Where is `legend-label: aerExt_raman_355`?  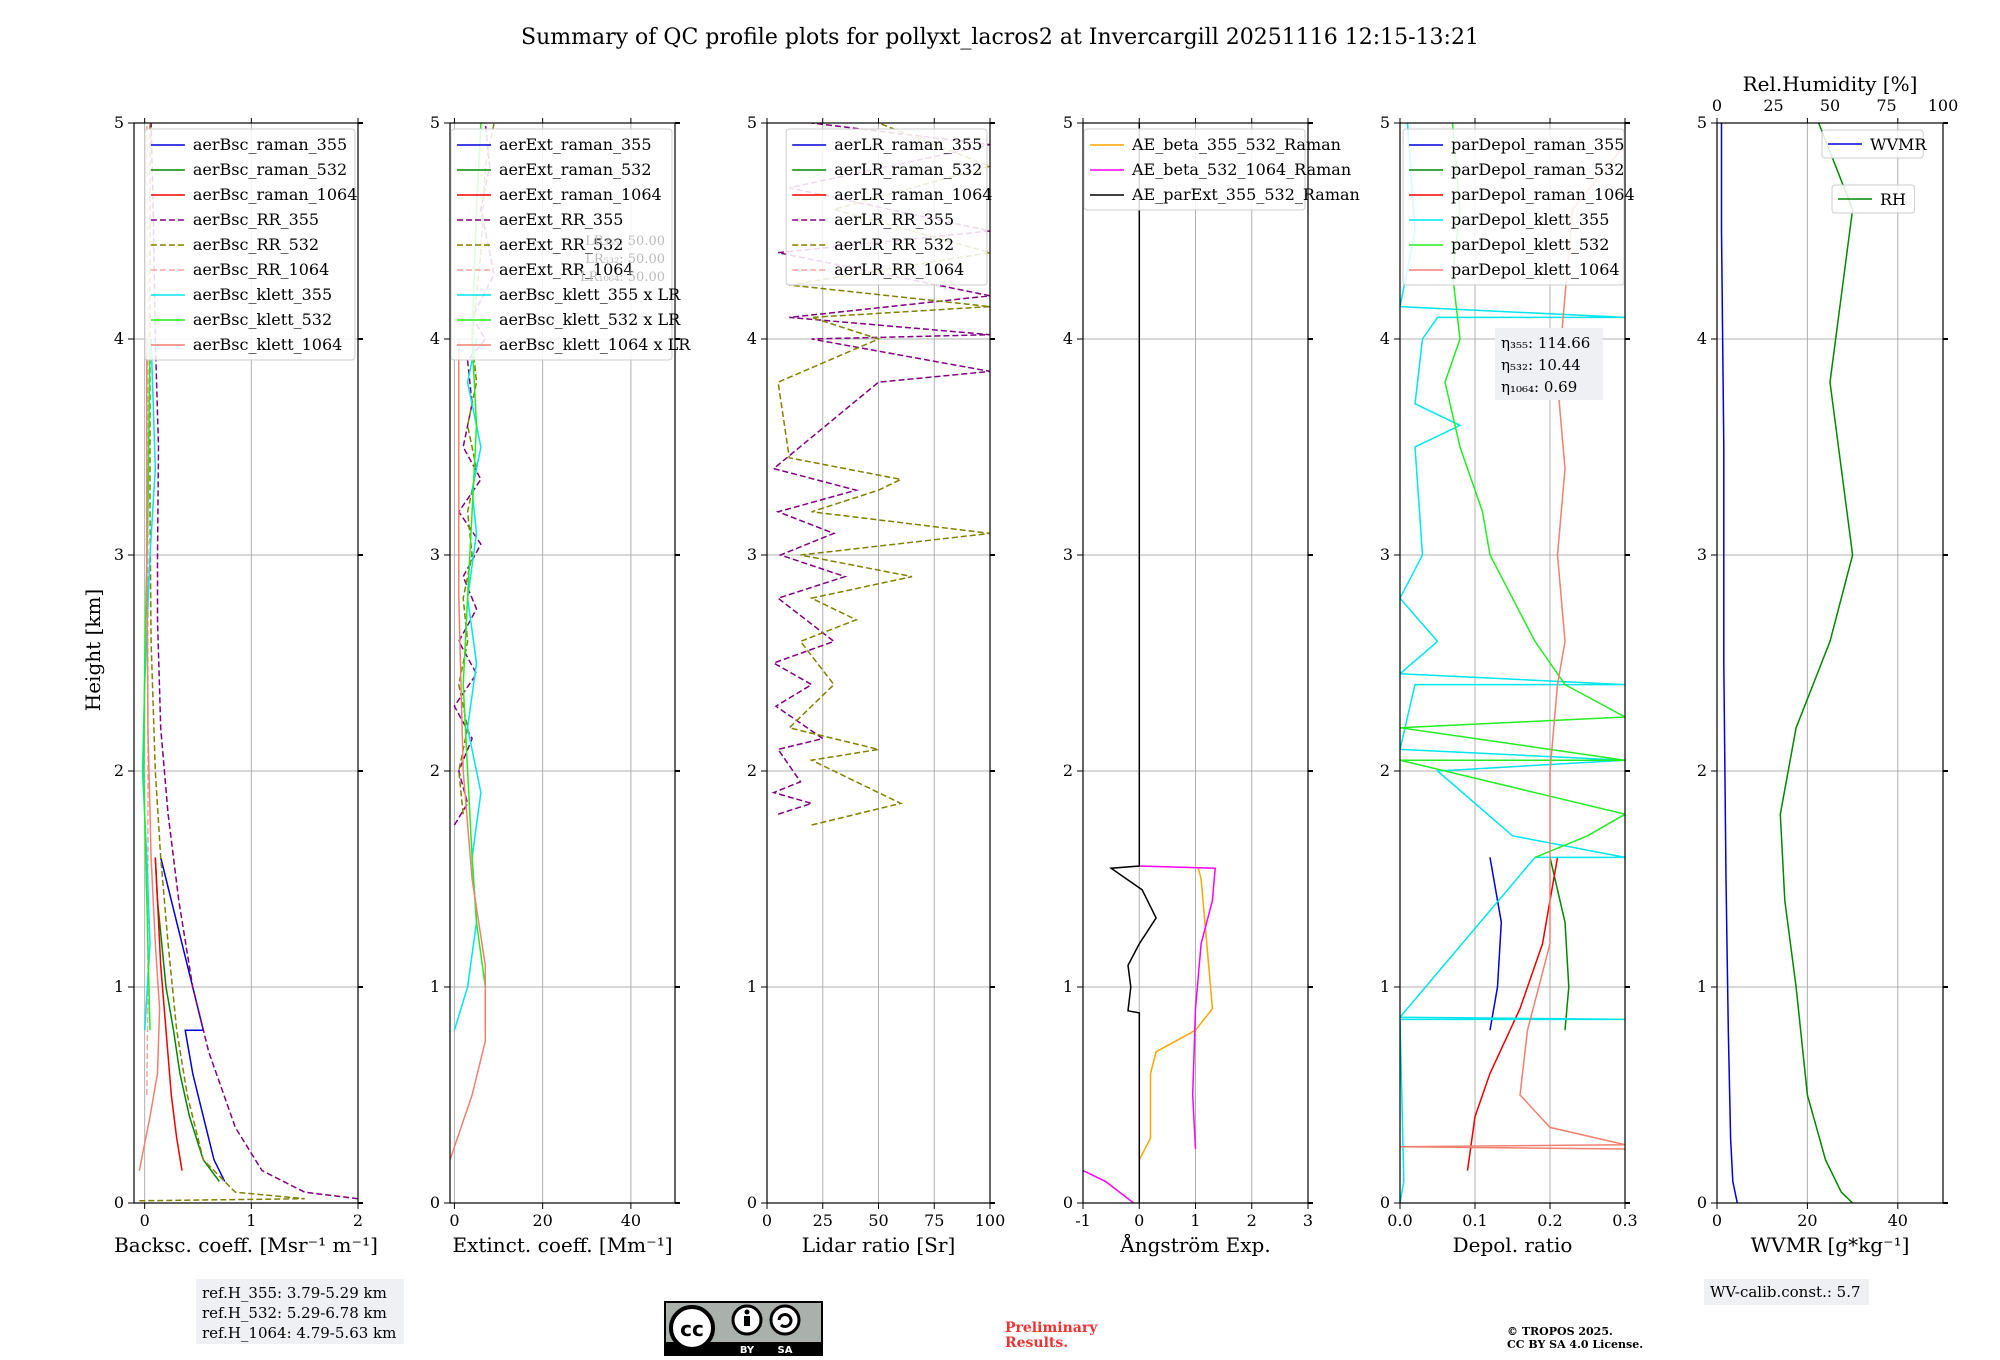
legend-label: aerExt_raman_355 is located at coordinates (575, 144).